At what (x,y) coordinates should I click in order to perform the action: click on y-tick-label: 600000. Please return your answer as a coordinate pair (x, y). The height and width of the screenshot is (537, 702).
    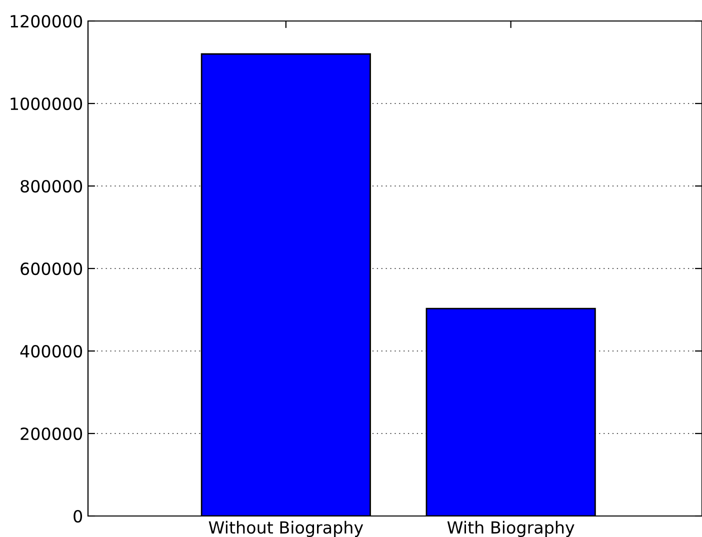
    Looking at the image, I should click on (51, 269).